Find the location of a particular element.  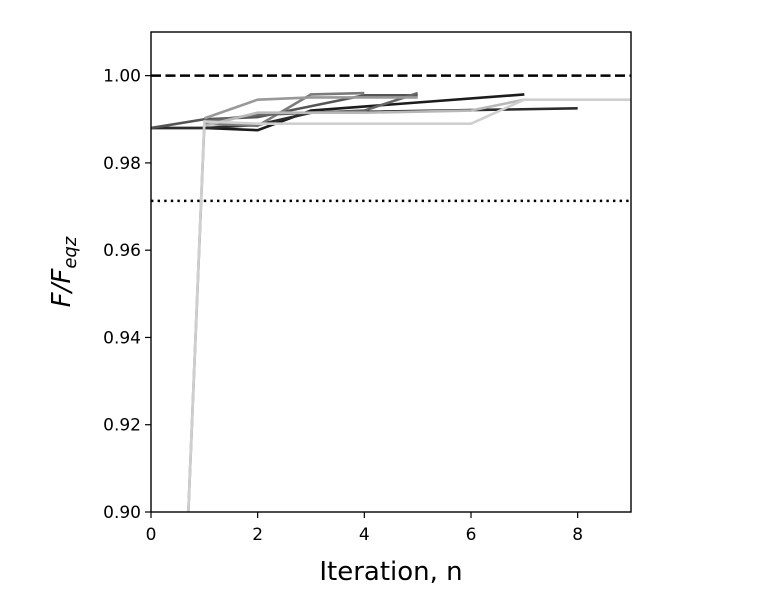

y-tick-label: 0.92 is located at coordinates (122, 426).